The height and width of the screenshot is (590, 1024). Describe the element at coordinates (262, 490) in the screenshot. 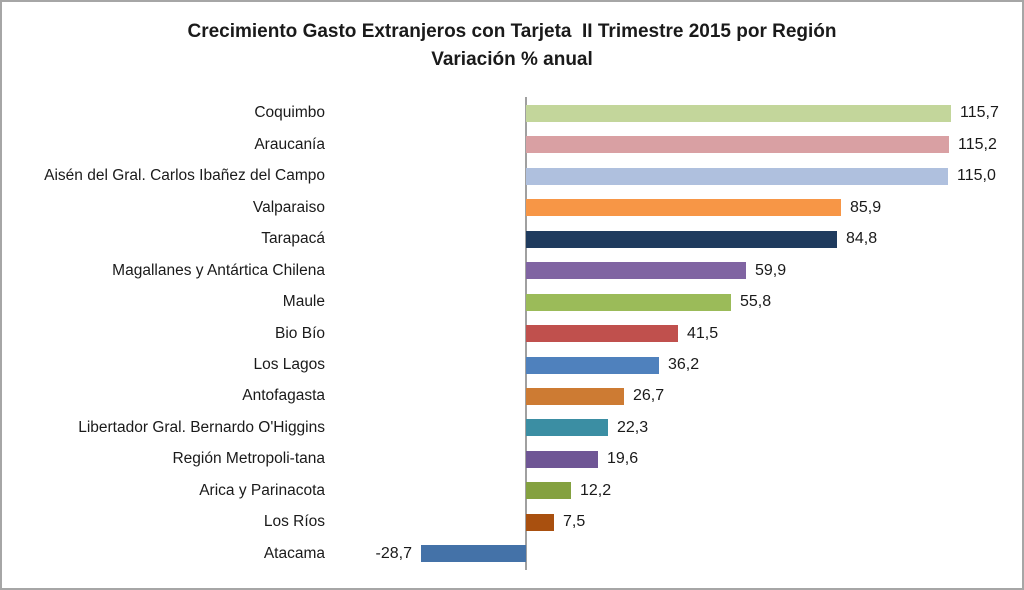

I see `category-label: Arica y Parinacota` at that location.